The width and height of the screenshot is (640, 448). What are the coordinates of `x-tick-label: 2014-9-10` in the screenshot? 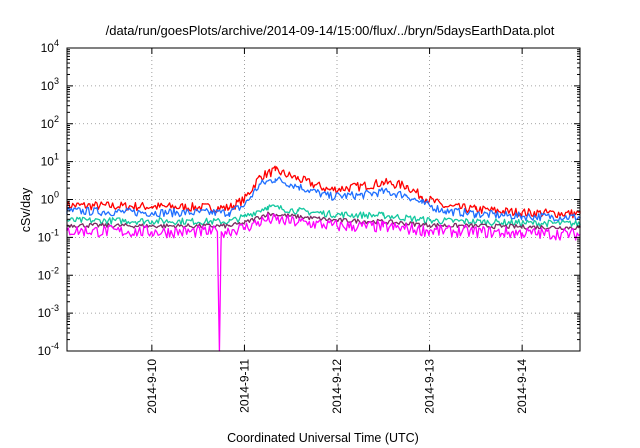 It's located at (152, 386).